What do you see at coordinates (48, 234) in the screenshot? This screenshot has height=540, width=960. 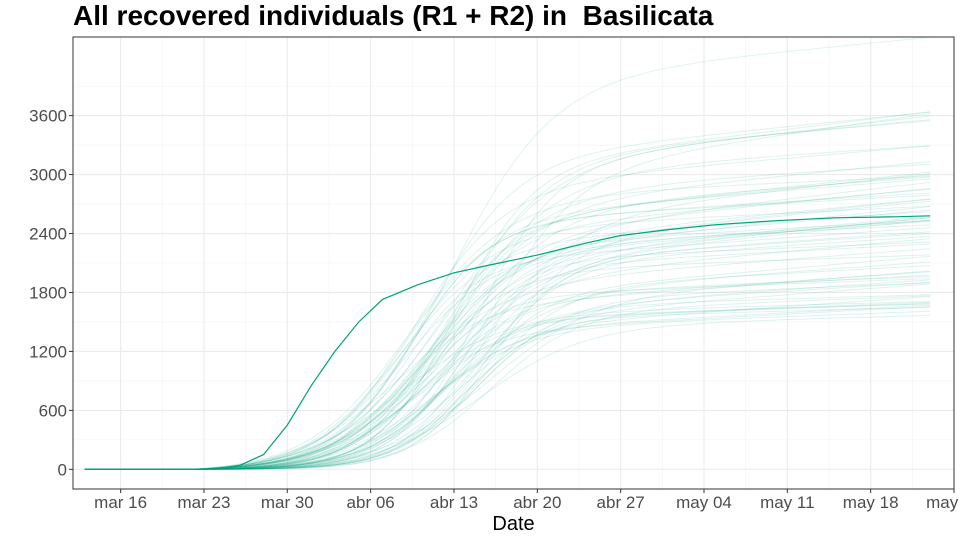 I see `y-tick-label: 2400` at bounding box center [48, 234].